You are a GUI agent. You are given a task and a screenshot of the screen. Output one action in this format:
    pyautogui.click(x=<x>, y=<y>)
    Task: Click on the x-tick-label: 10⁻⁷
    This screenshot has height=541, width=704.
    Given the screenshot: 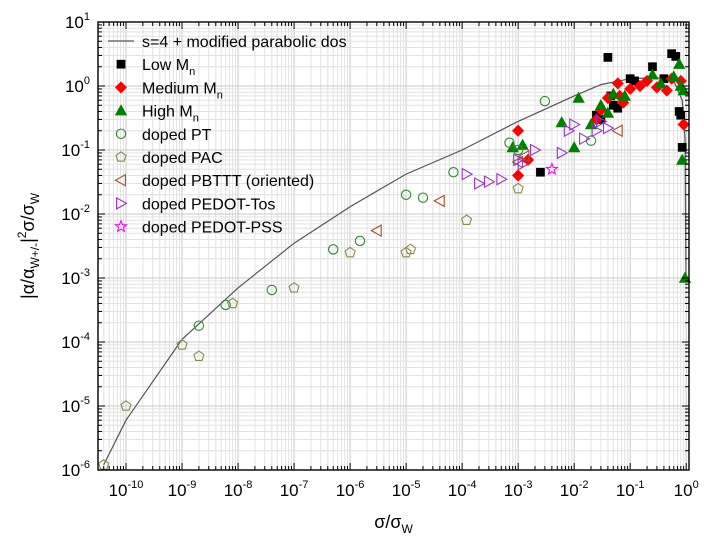 What is the action you would take?
    pyautogui.click(x=294, y=489)
    